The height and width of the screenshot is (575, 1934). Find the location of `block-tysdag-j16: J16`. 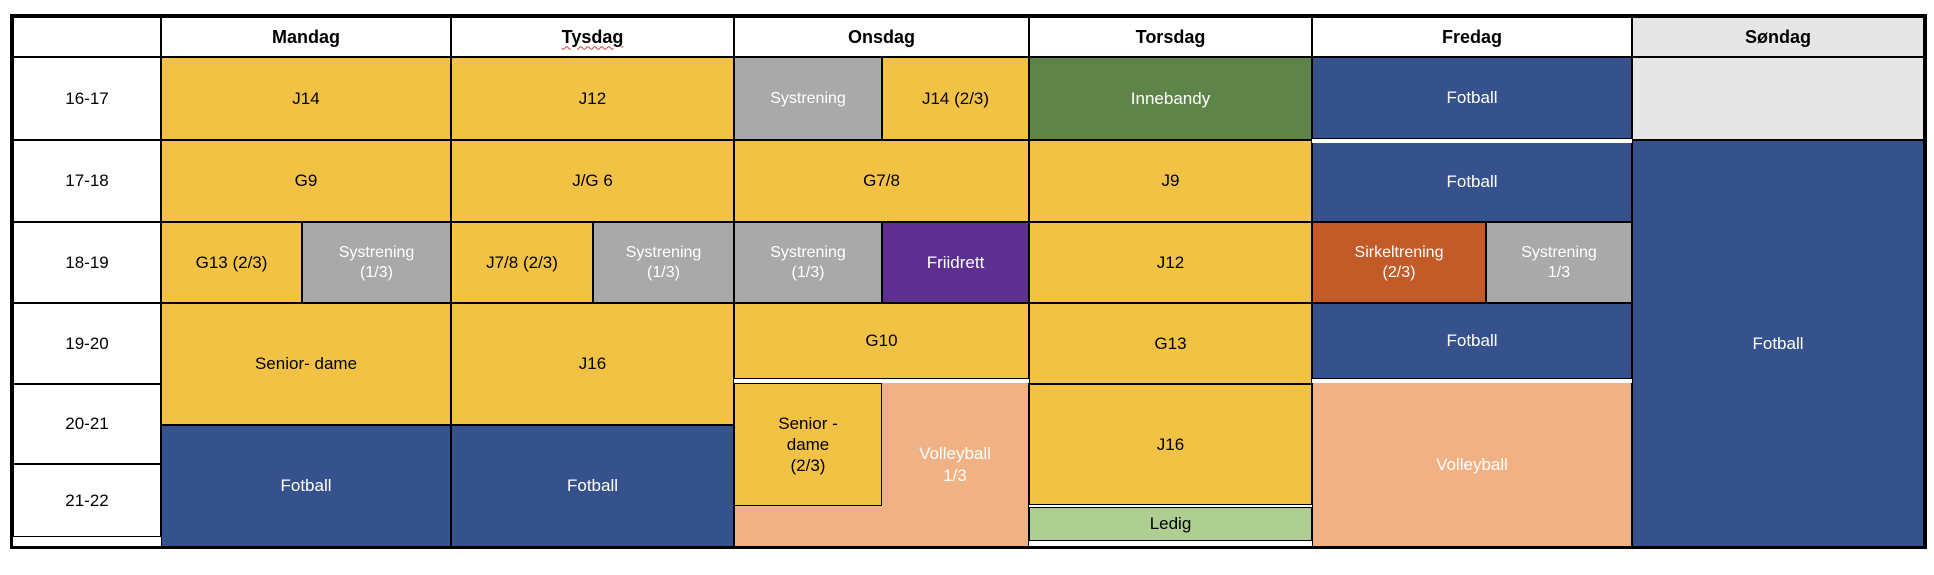

block-tysdag-j16: J16 is located at coordinates (592, 364).